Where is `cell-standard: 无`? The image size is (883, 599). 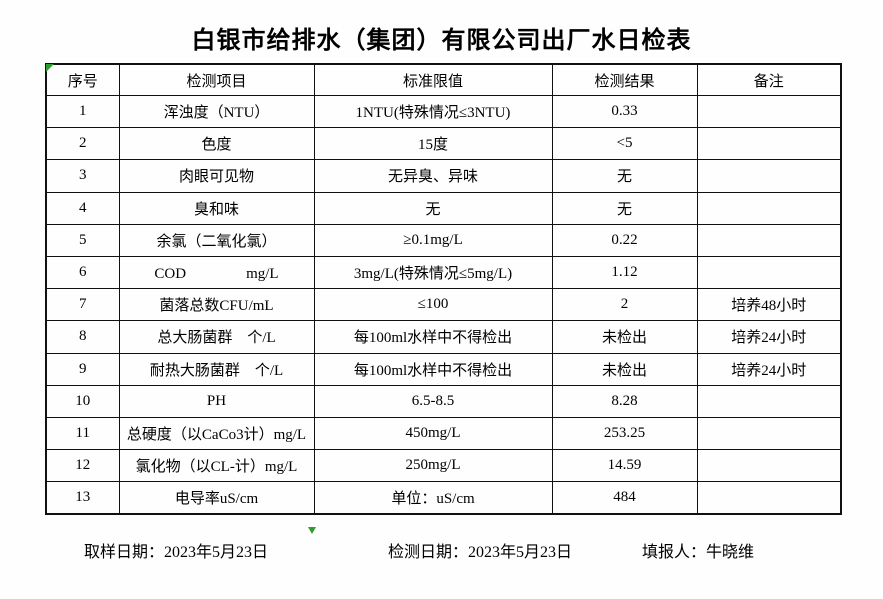 cell-standard: 无 is located at coordinates (433, 208).